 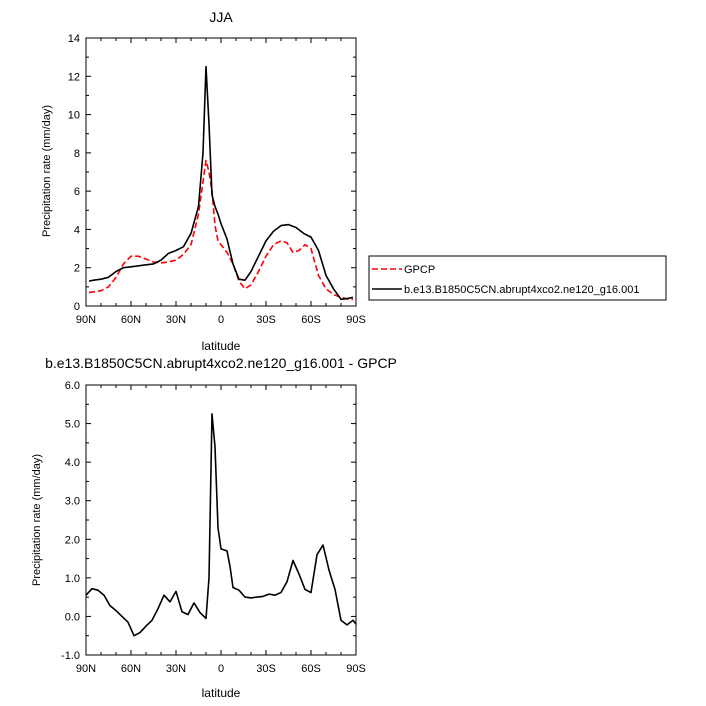 I want to click on bottom-xtick-label: 90S, so click(x=356, y=669).